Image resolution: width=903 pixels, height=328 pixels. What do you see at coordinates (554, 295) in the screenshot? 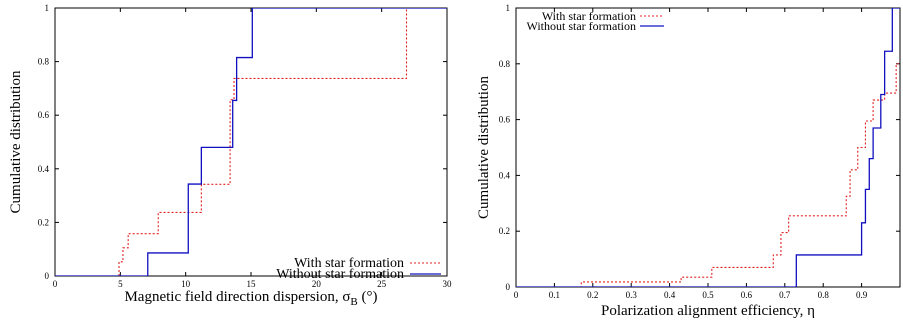
I see `x-tick-label: 0.1` at bounding box center [554, 295].